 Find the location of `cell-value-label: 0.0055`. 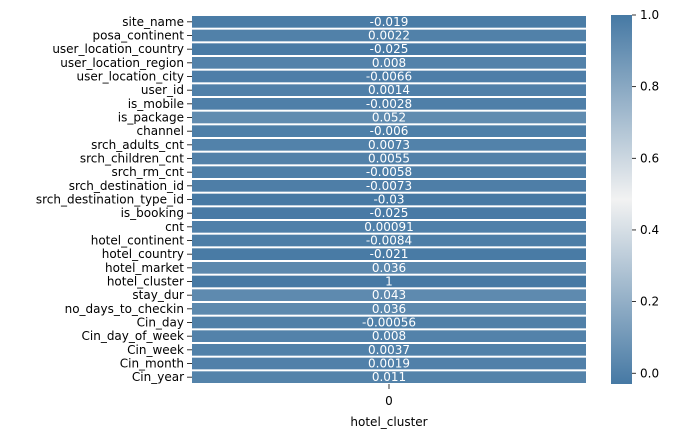

cell-value-label: 0.0055 is located at coordinates (389, 159).